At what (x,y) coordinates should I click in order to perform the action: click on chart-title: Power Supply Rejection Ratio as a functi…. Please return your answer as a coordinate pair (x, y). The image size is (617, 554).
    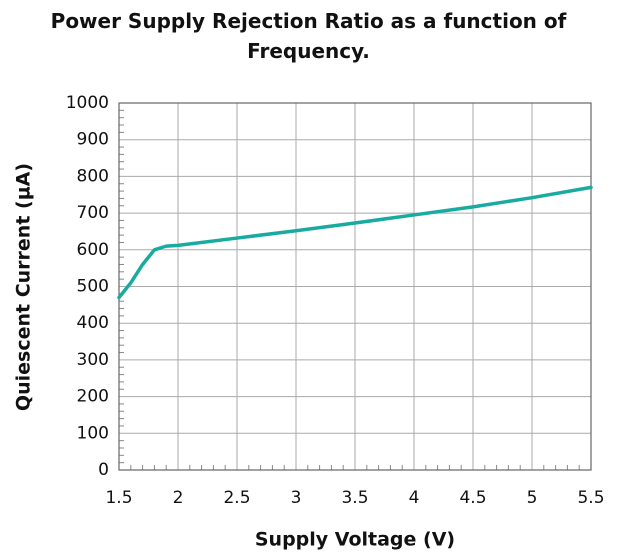
    Looking at the image, I should click on (308, 36).